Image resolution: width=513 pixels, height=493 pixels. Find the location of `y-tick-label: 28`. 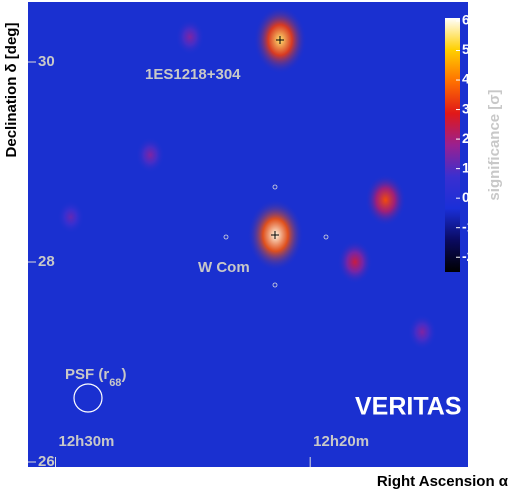

y-tick-label: 28 is located at coordinates (46, 261).